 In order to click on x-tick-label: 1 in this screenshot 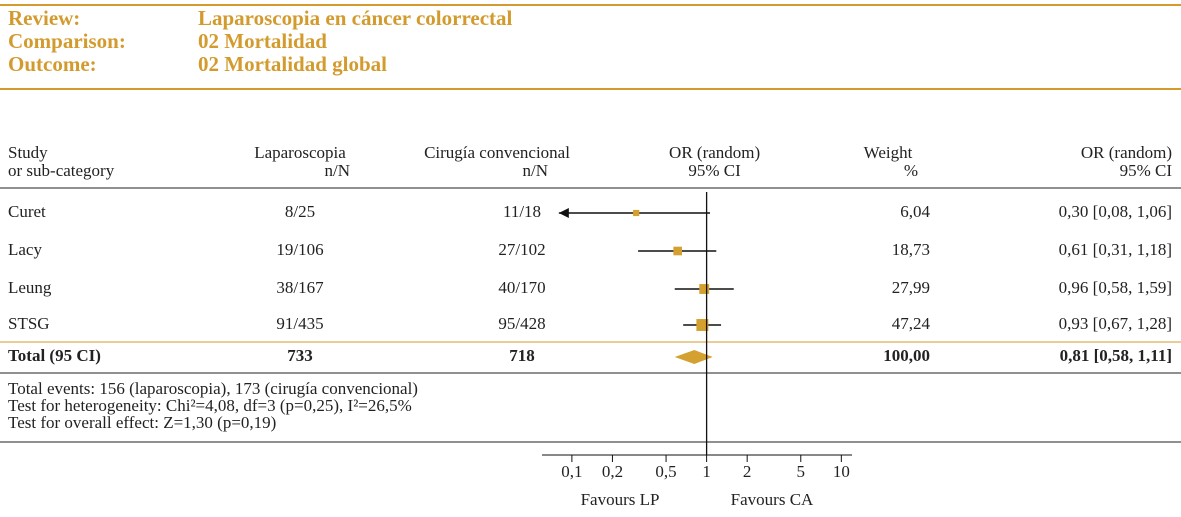, I will do `click(706, 471)`.